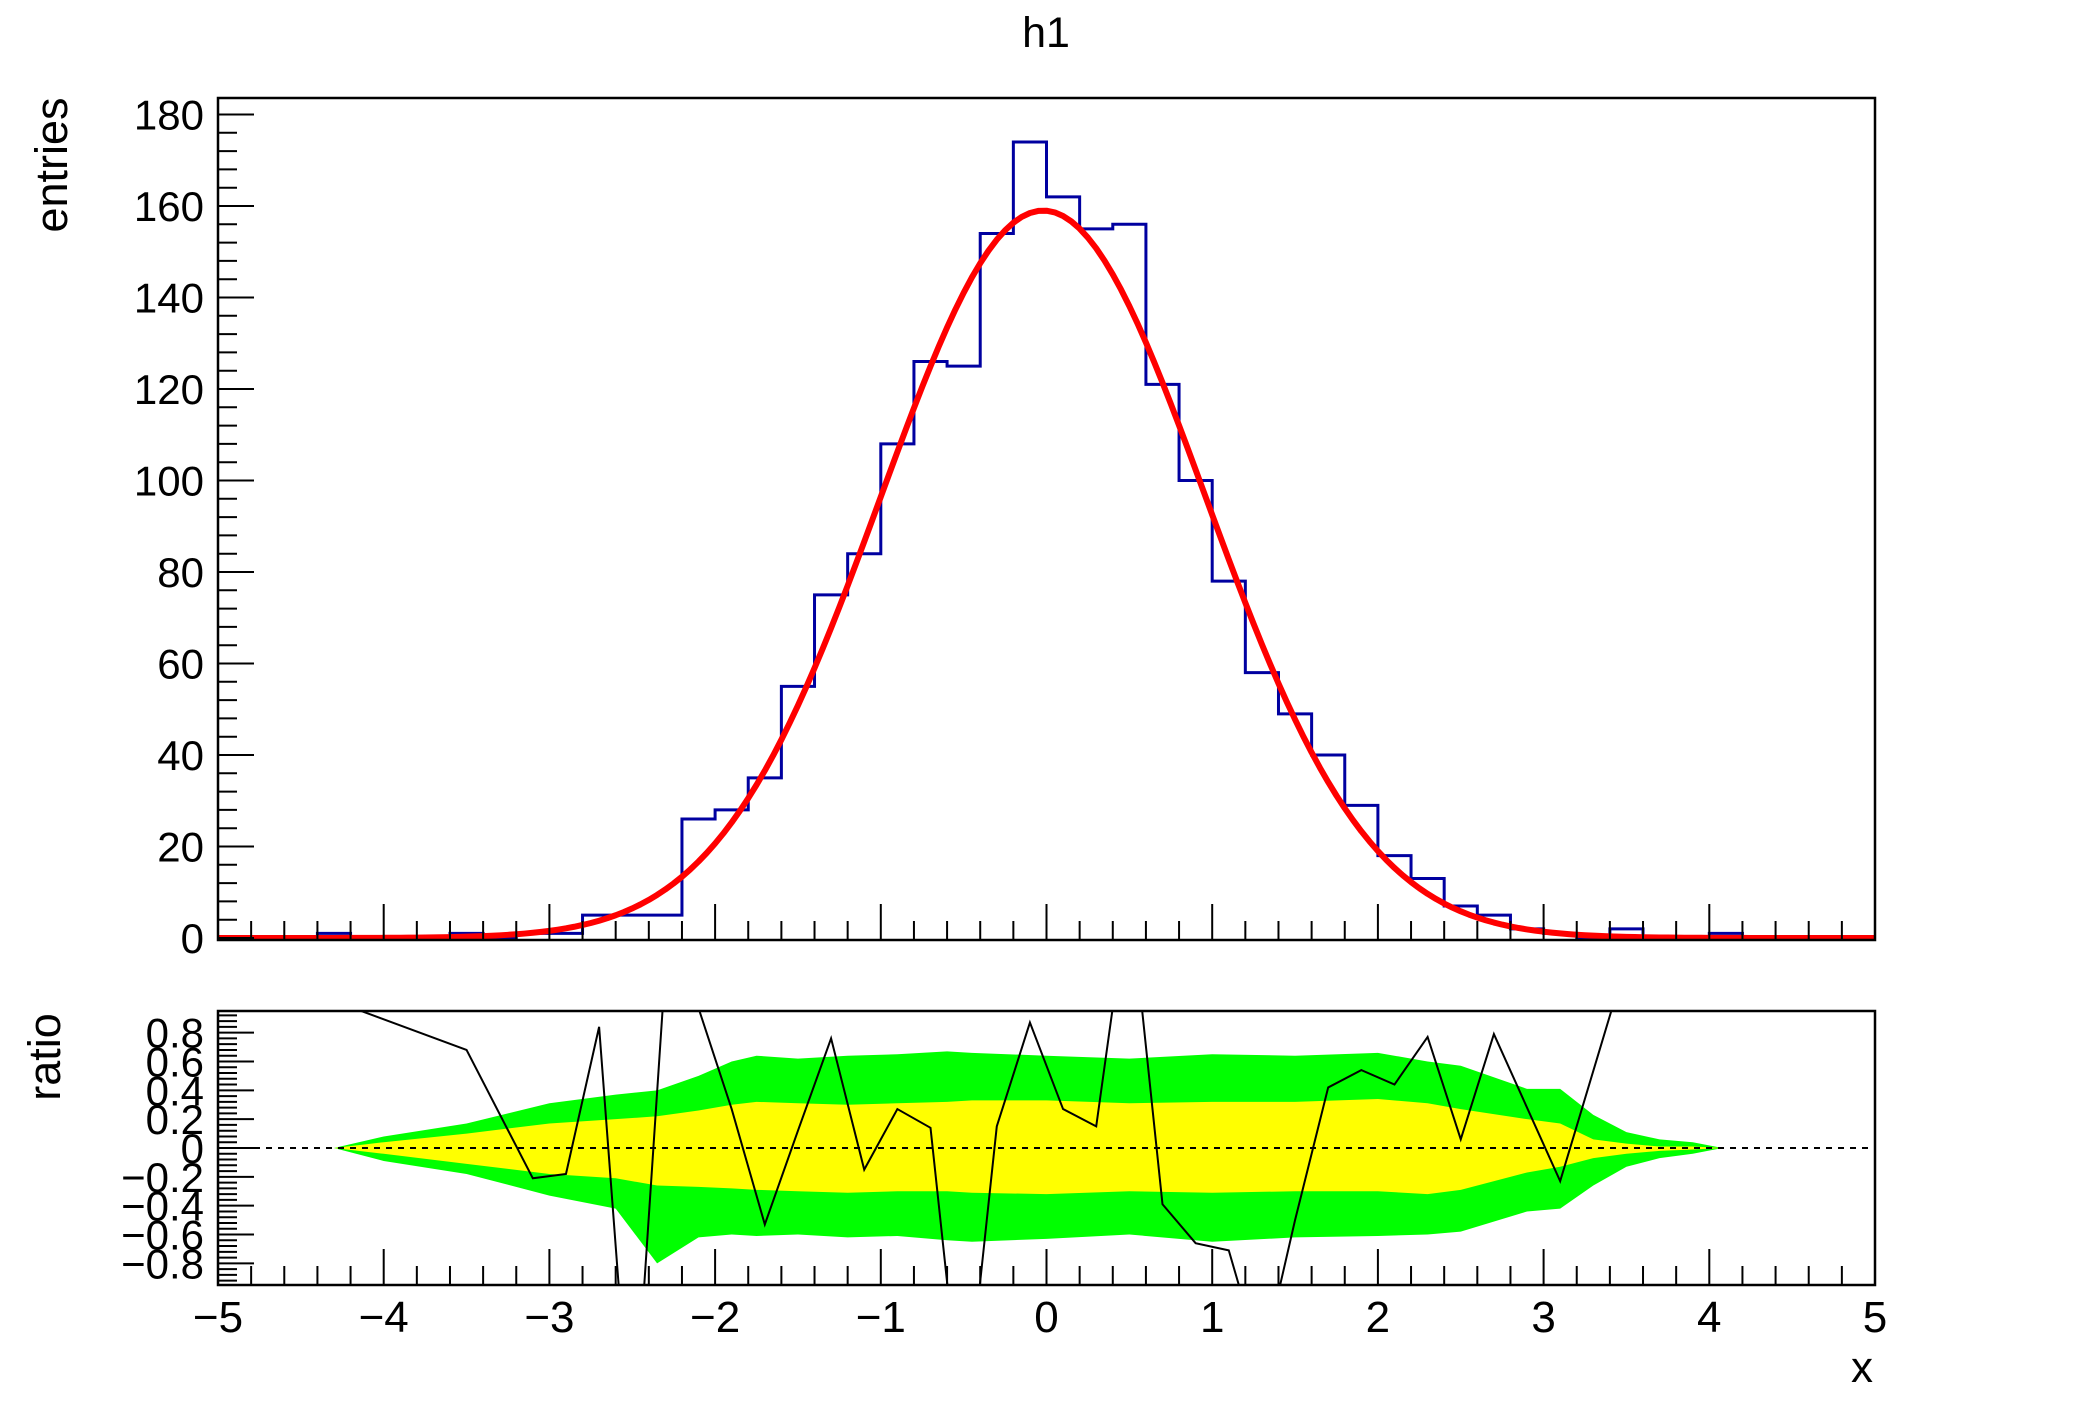 Image resolution: width=2088 pixels, height=1416 pixels. I want to click on x-tick-label: −5, so click(218, 1317).